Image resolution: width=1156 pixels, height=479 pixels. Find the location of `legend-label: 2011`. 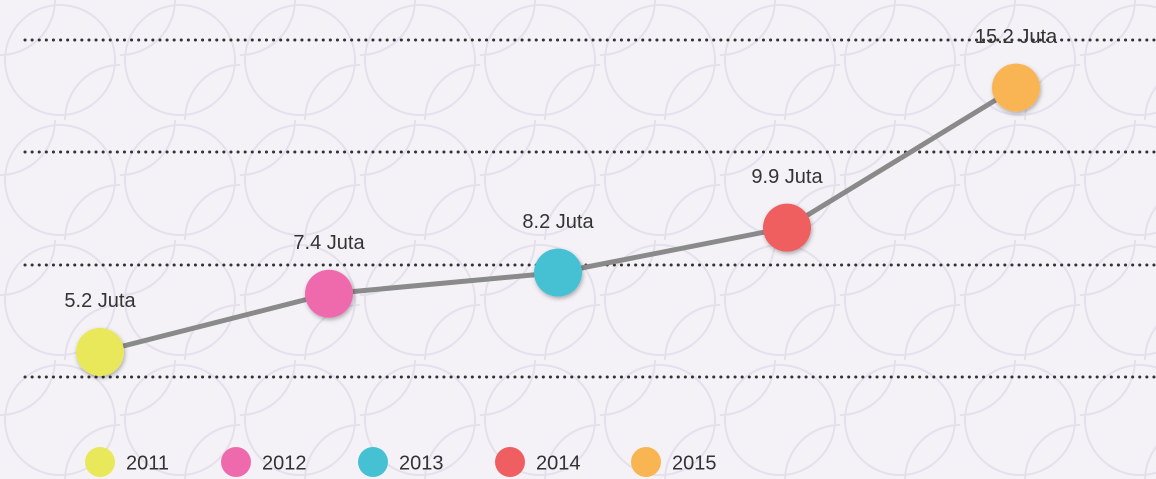

legend-label: 2011 is located at coordinates (147, 463).